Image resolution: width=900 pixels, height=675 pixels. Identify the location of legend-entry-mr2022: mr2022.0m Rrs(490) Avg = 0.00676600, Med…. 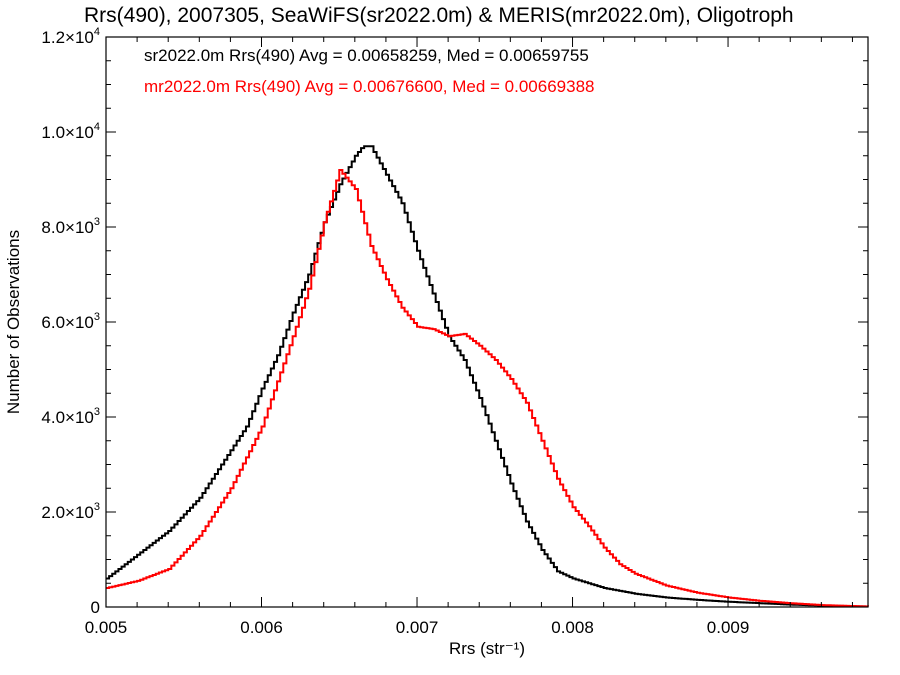
(369, 86).